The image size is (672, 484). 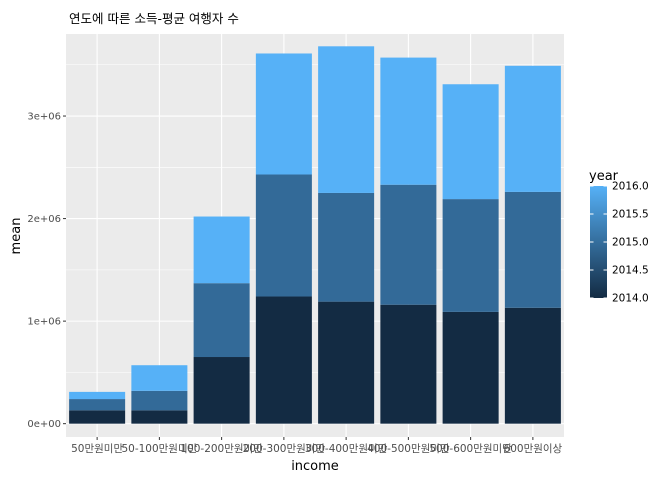 I want to click on legend-tick-label: 2015.0, so click(x=630, y=243).